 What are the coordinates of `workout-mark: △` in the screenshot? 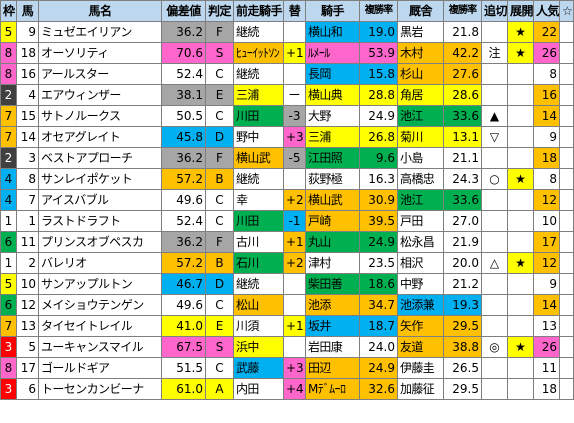 It's located at (494, 263).